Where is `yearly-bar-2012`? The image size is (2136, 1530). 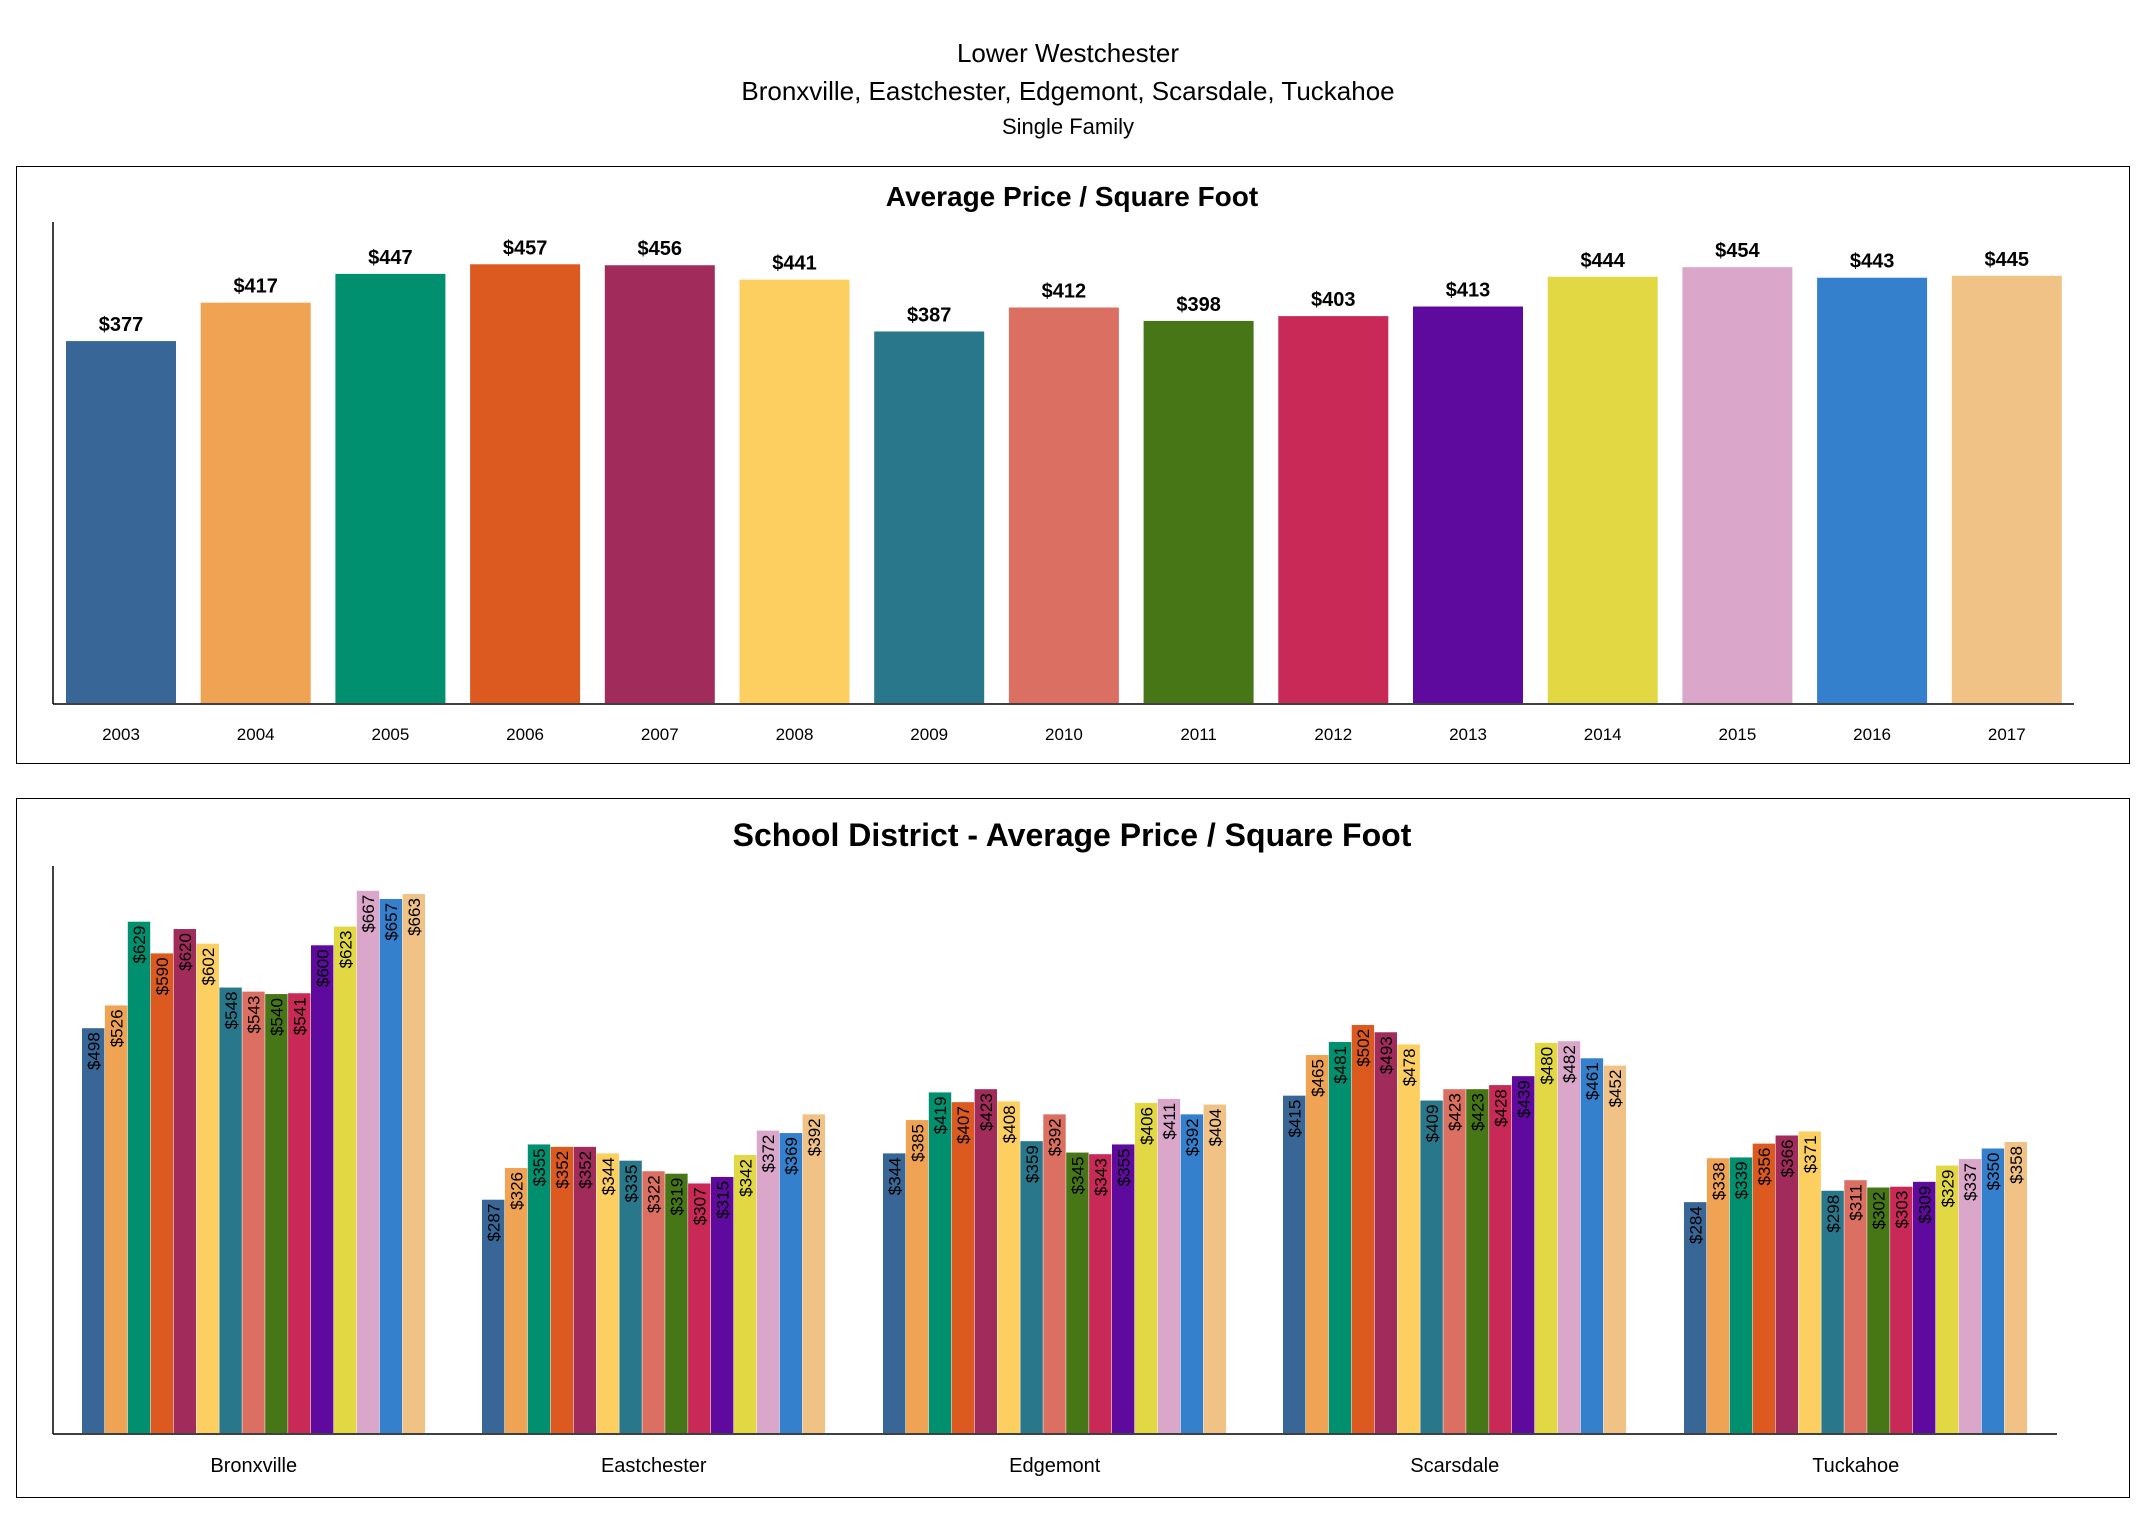
yearly-bar-2012 is located at coordinates (1333, 509).